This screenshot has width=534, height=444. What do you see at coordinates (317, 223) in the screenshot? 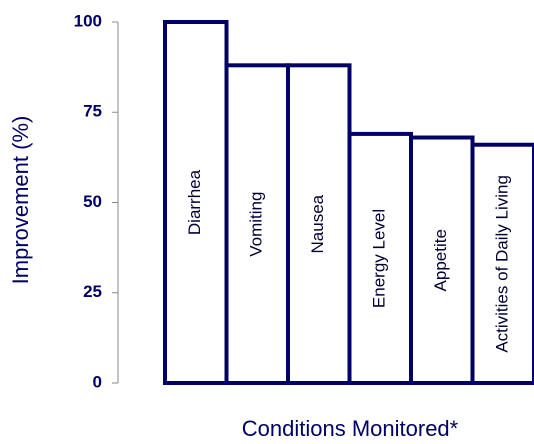
I see `bar-label: Nausea` at bounding box center [317, 223].